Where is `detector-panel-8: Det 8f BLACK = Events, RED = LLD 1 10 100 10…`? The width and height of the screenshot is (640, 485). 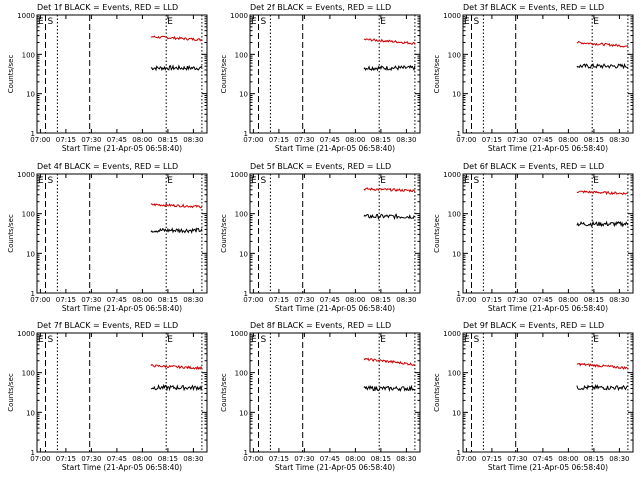
detector-panel-8: Det 8f BLACK = Events, RED = LLD 1 10 100 10… is located at coordinates (320, 396).